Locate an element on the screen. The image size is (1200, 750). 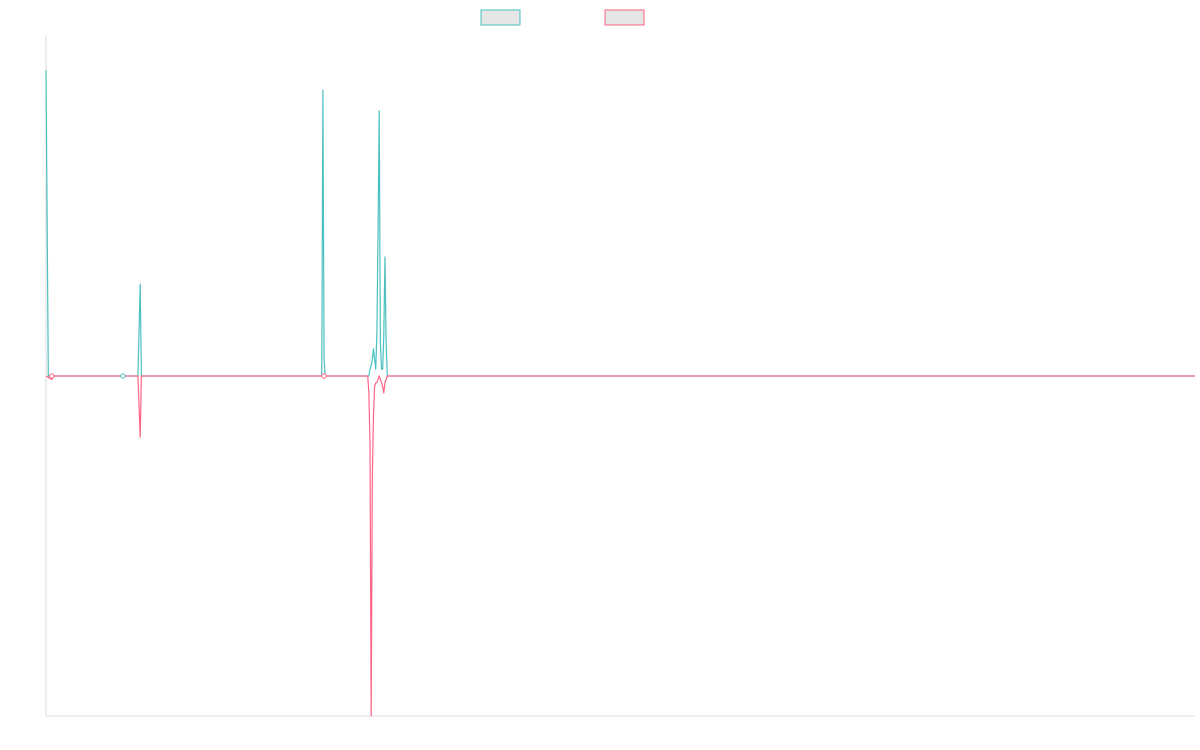
chart-markers is located at coordinates (188, 376).